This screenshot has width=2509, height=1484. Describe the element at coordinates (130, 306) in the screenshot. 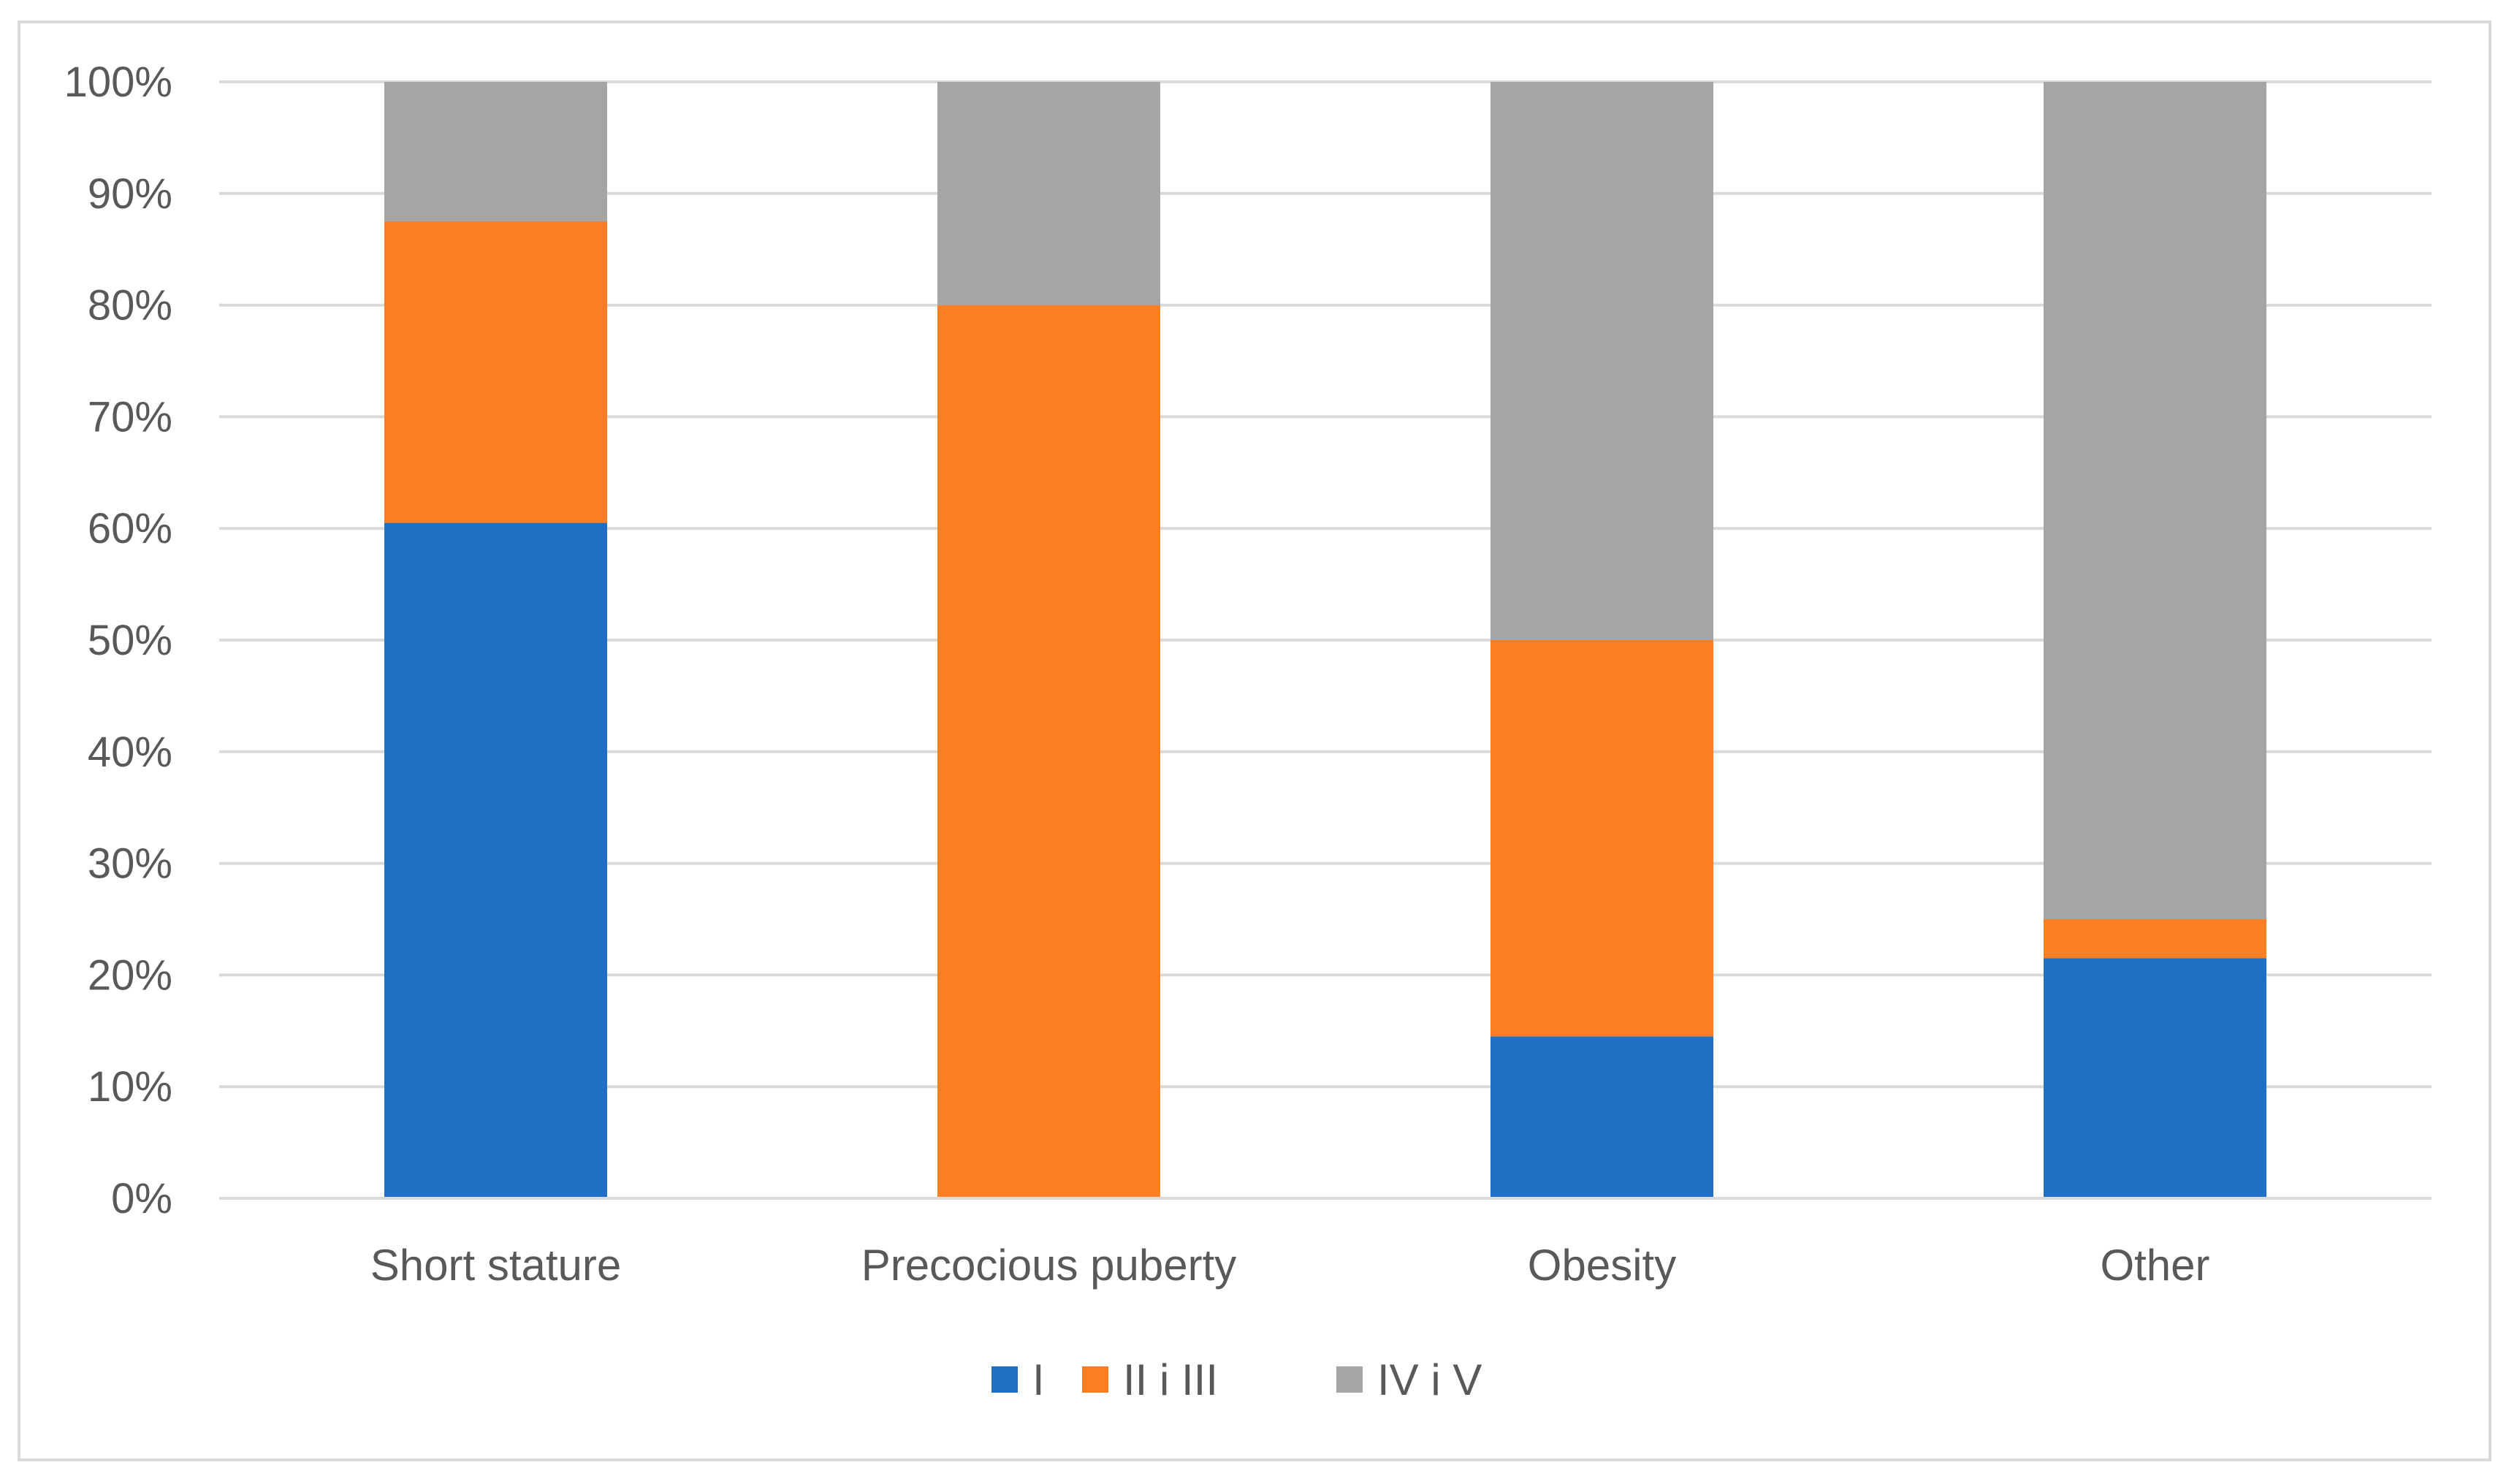

I see `y-tick-label: 80%` at that location.